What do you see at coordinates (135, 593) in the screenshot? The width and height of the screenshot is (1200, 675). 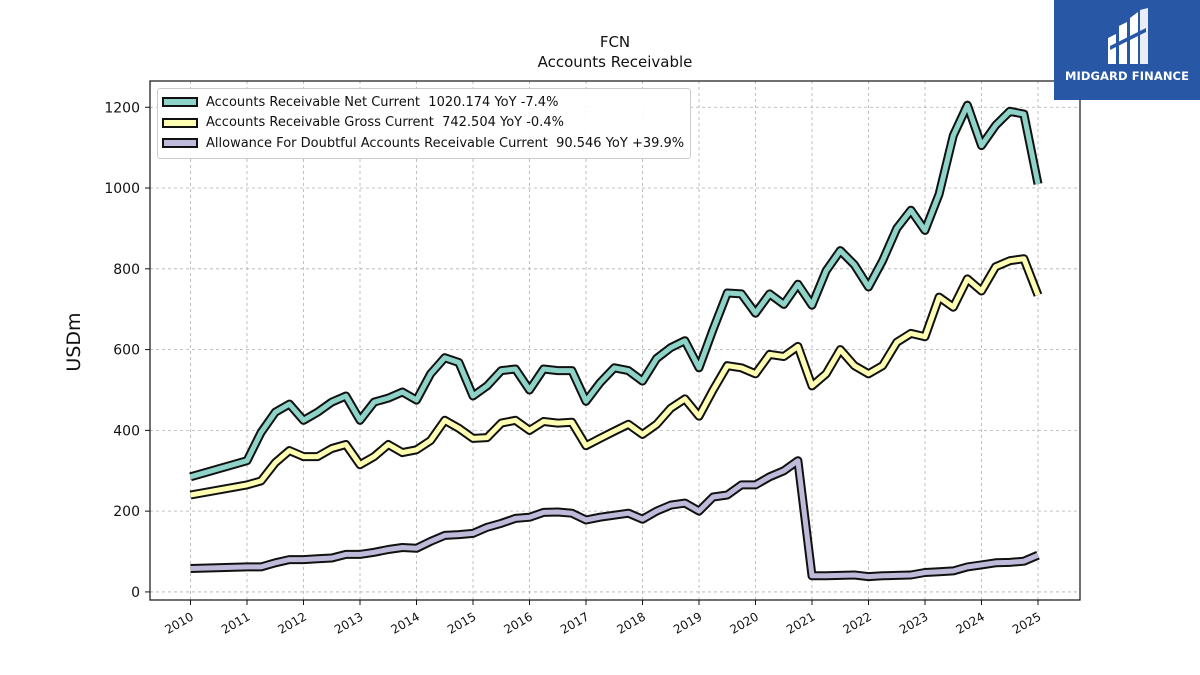 I see `y-tick-label: 0` at bounding box center [135, 593].